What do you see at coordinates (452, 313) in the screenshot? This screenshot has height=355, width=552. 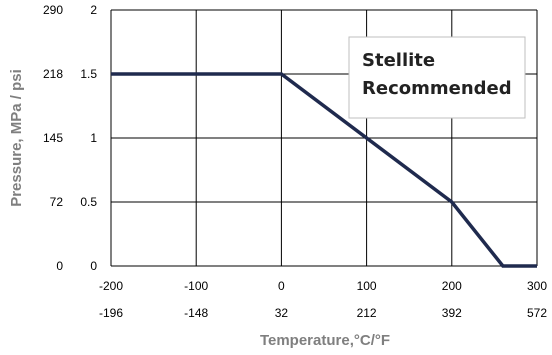 I see `x-tick-label-fahrenheit: 392` at bounding box center [452, 313].